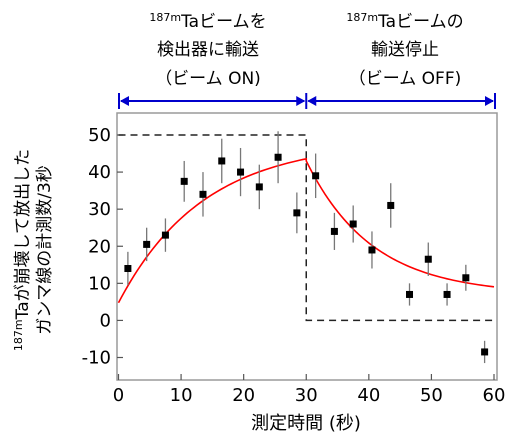 The height and width of the screenshot is (435, 513). What do you see at coordinates (306, 395) in the screenshot?
I see `x-tick-label: 30` at bounding box center [306, 395].